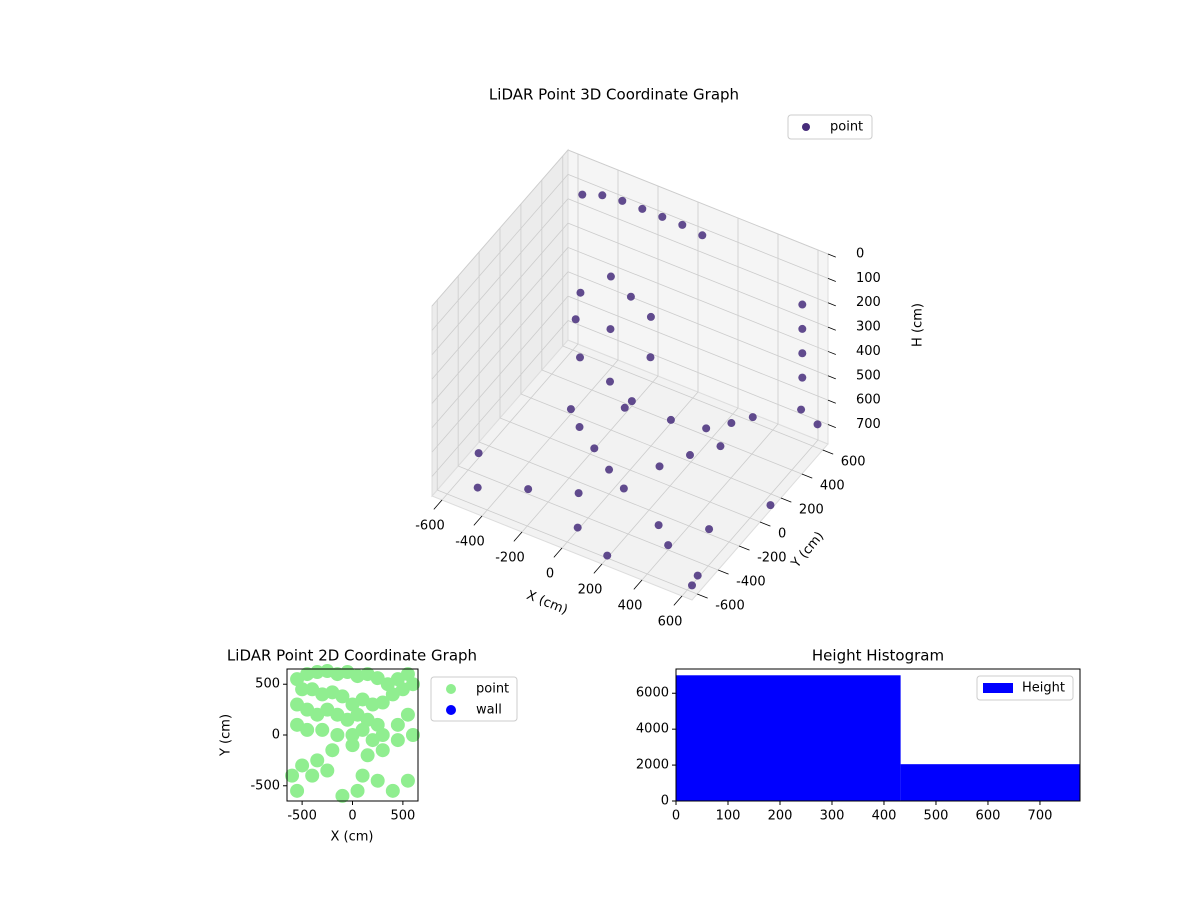 The height and width of the screenshot is (900, 1200). I want to click on legend-label: Height, so click(1043, 688).